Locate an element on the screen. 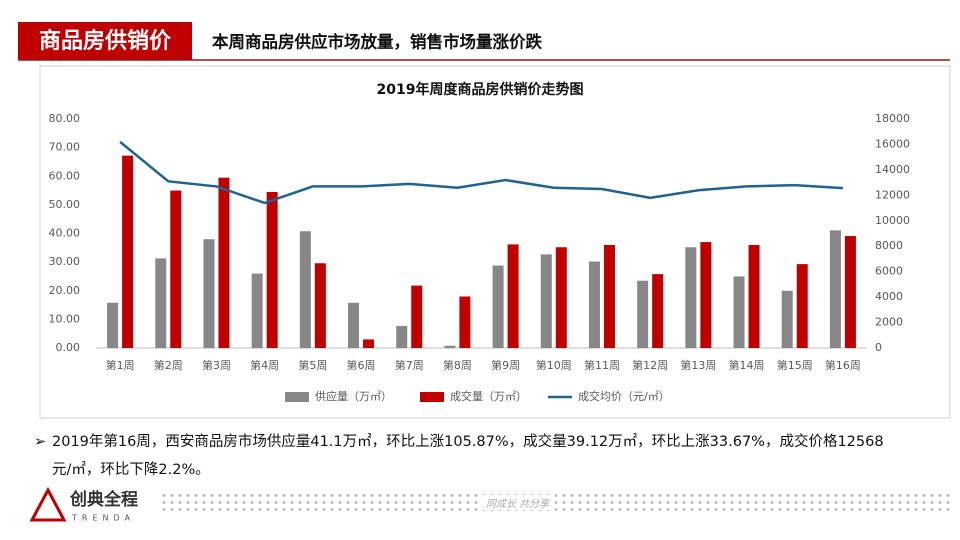  y-tick-label: 30.00 is located at coordinates (65, 261).